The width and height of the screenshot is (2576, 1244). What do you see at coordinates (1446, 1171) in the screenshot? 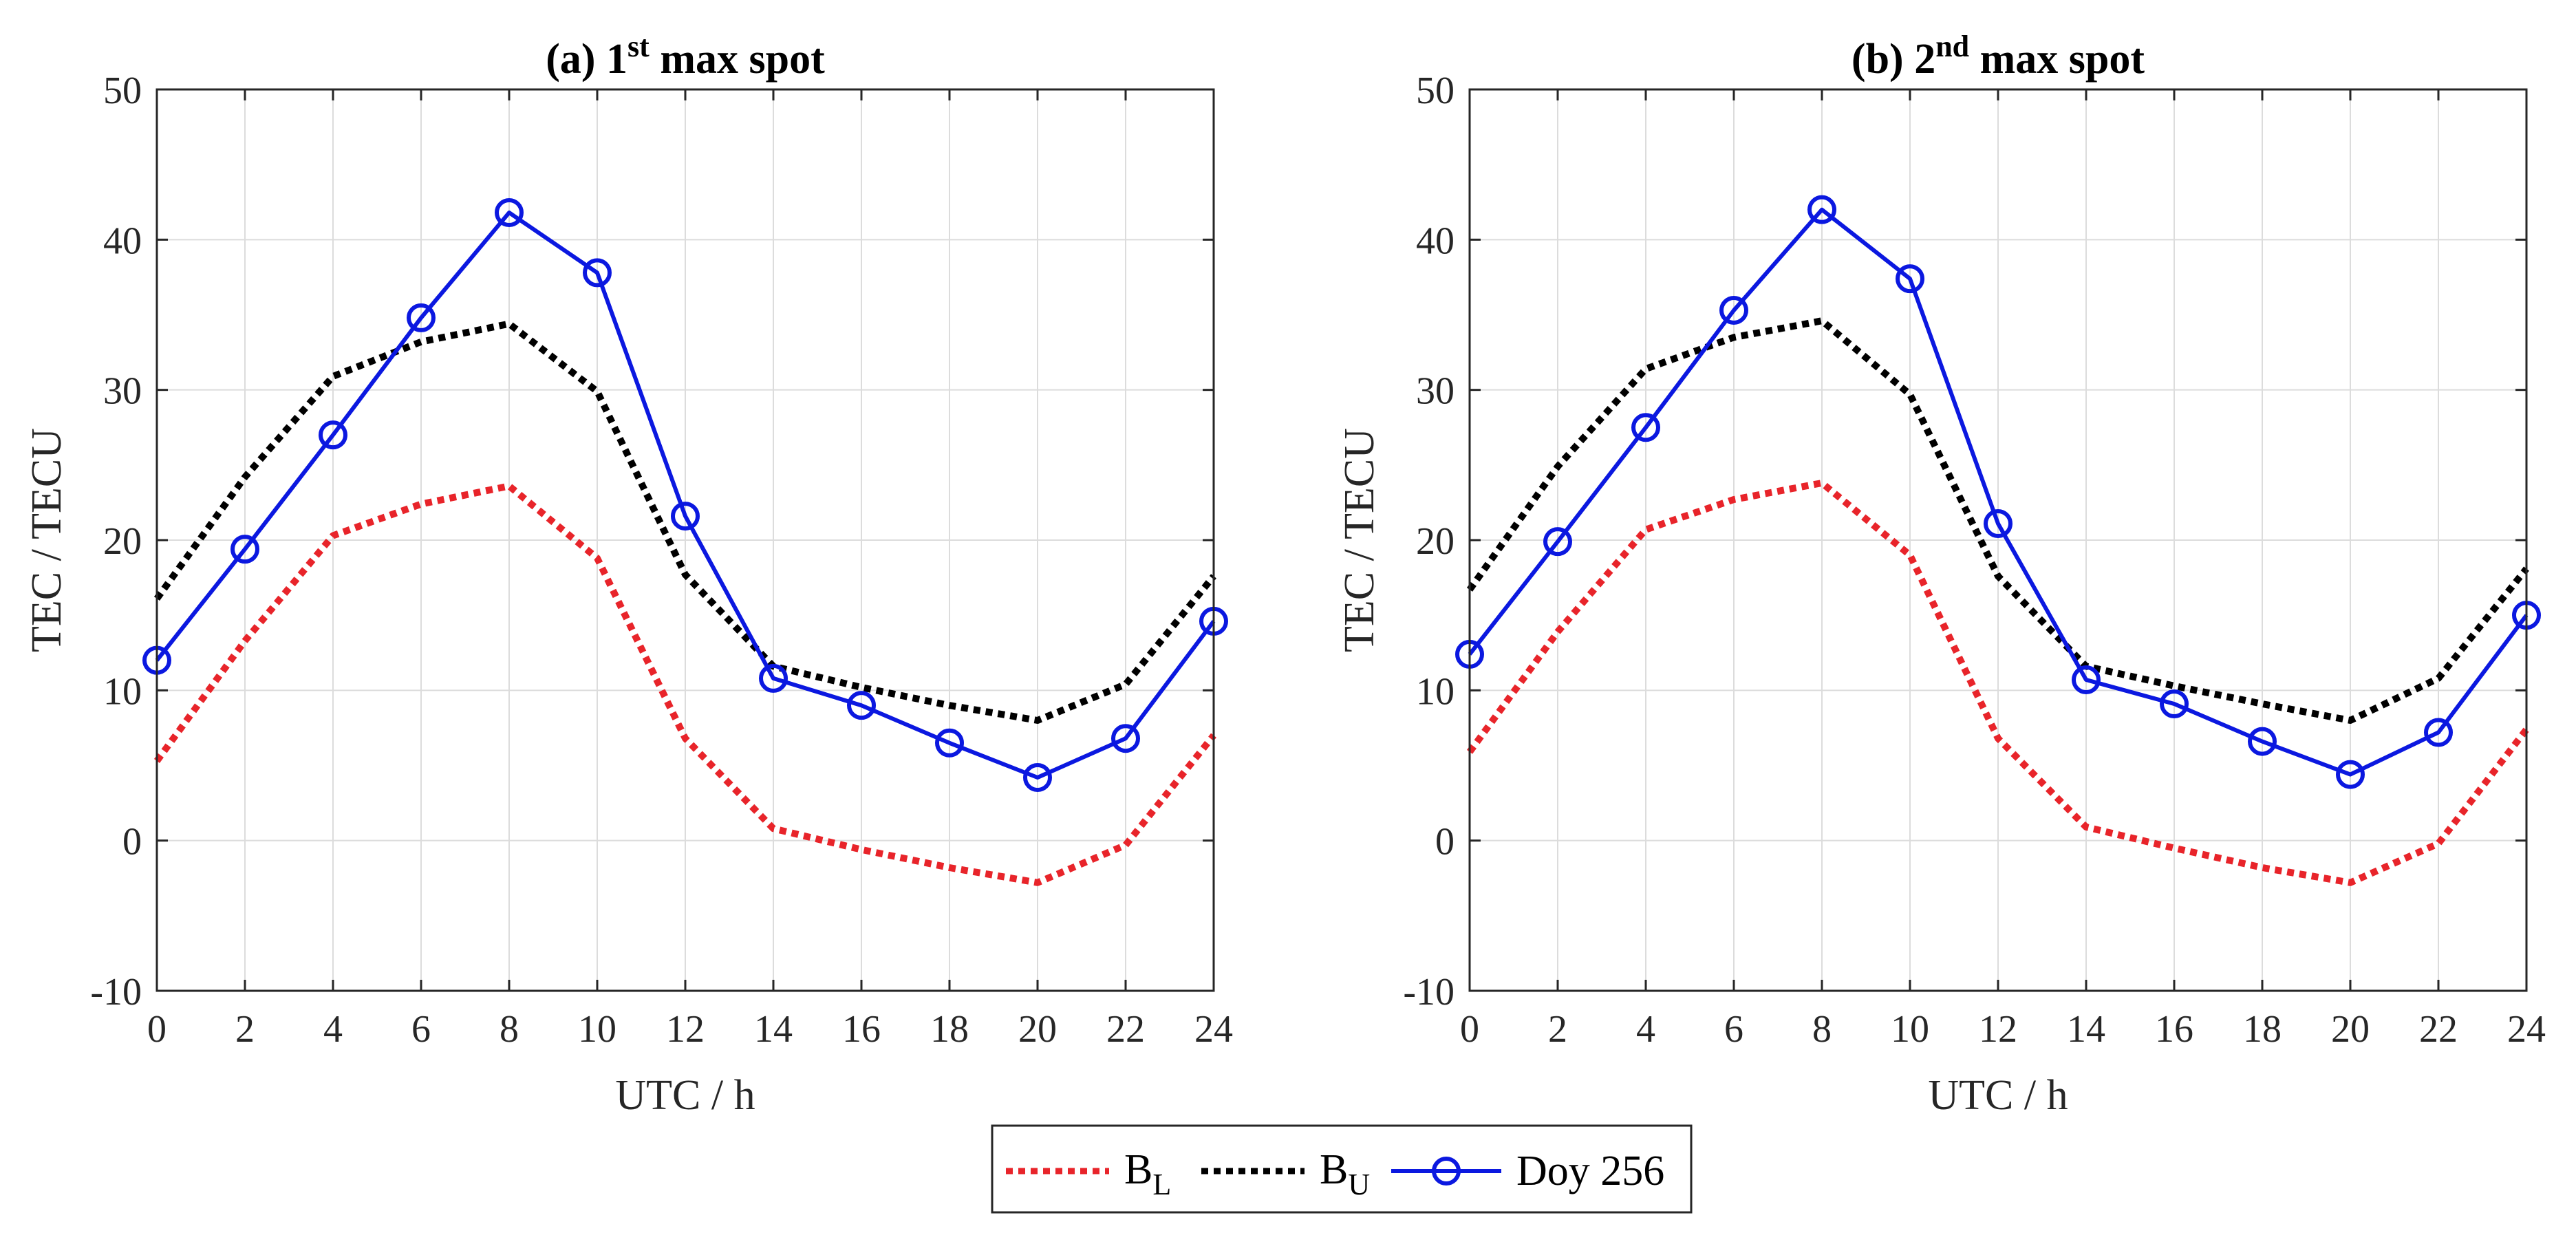
I see `legend-swatch-doy-marker` at bounding box center [1446, 1171].